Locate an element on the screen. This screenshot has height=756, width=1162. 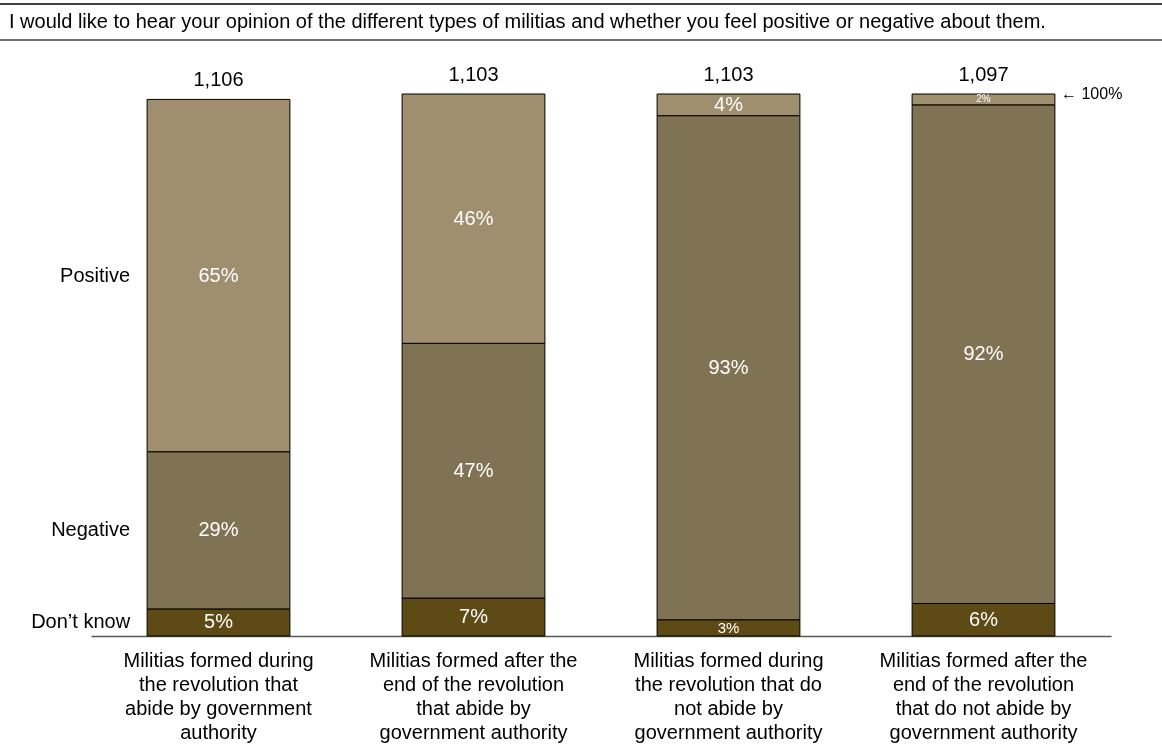
data-label: 2% is located at coordinates (983, 99).